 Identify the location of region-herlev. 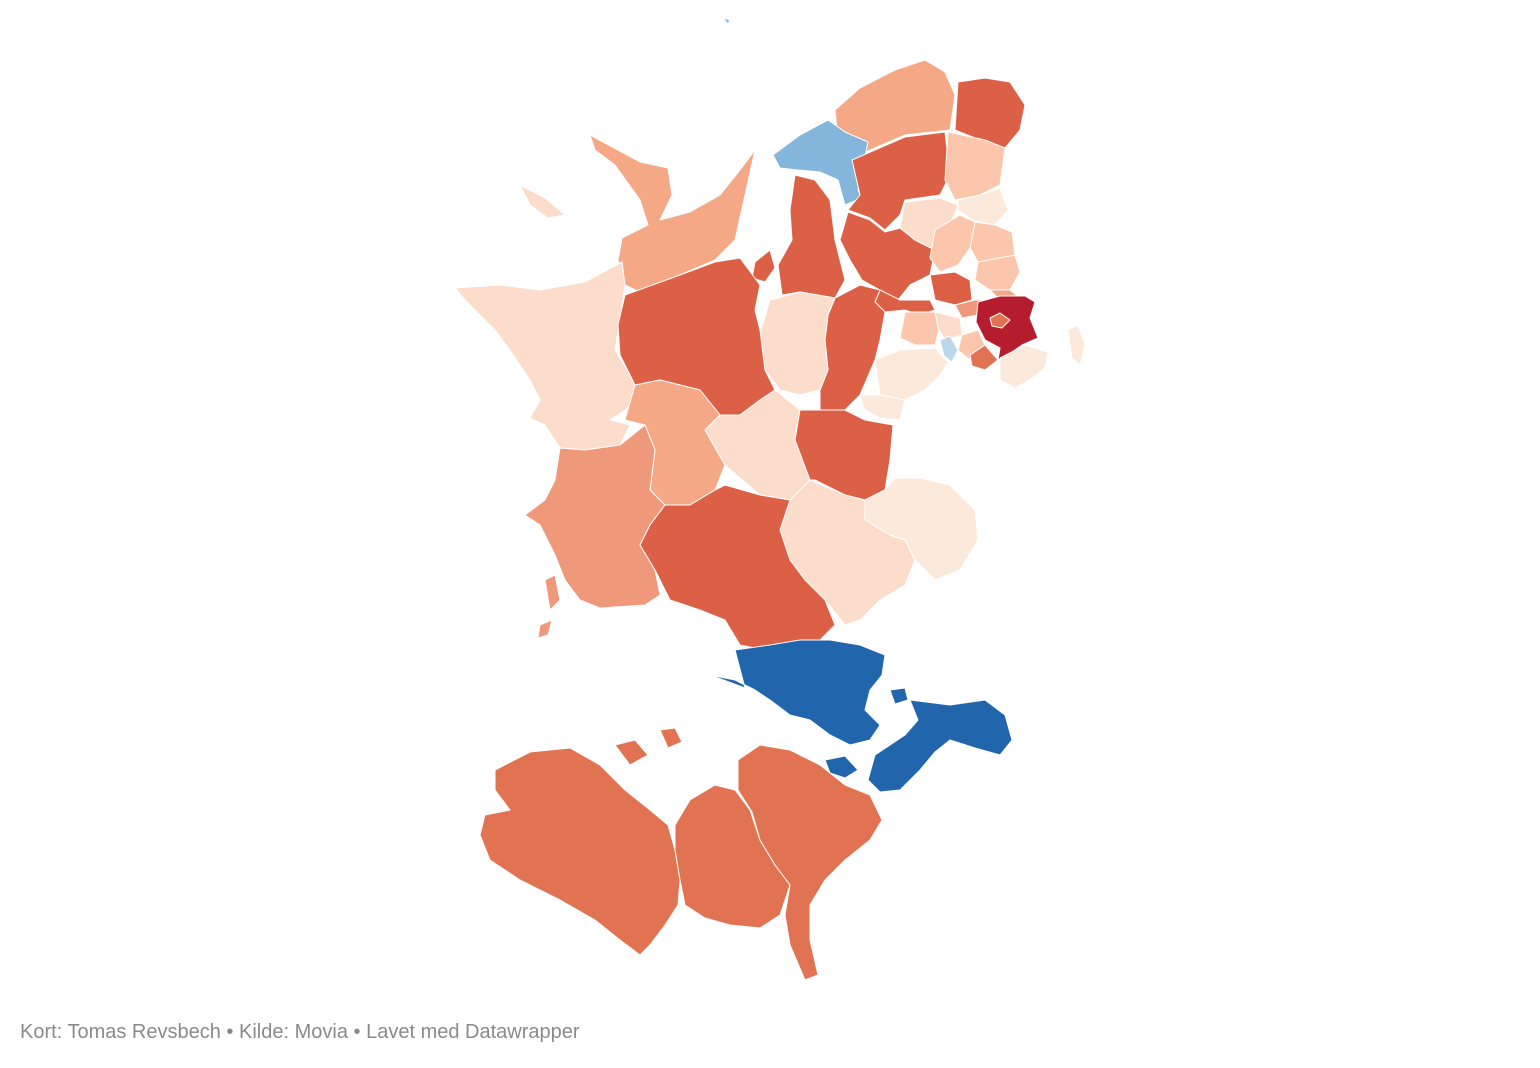
(948, 326).